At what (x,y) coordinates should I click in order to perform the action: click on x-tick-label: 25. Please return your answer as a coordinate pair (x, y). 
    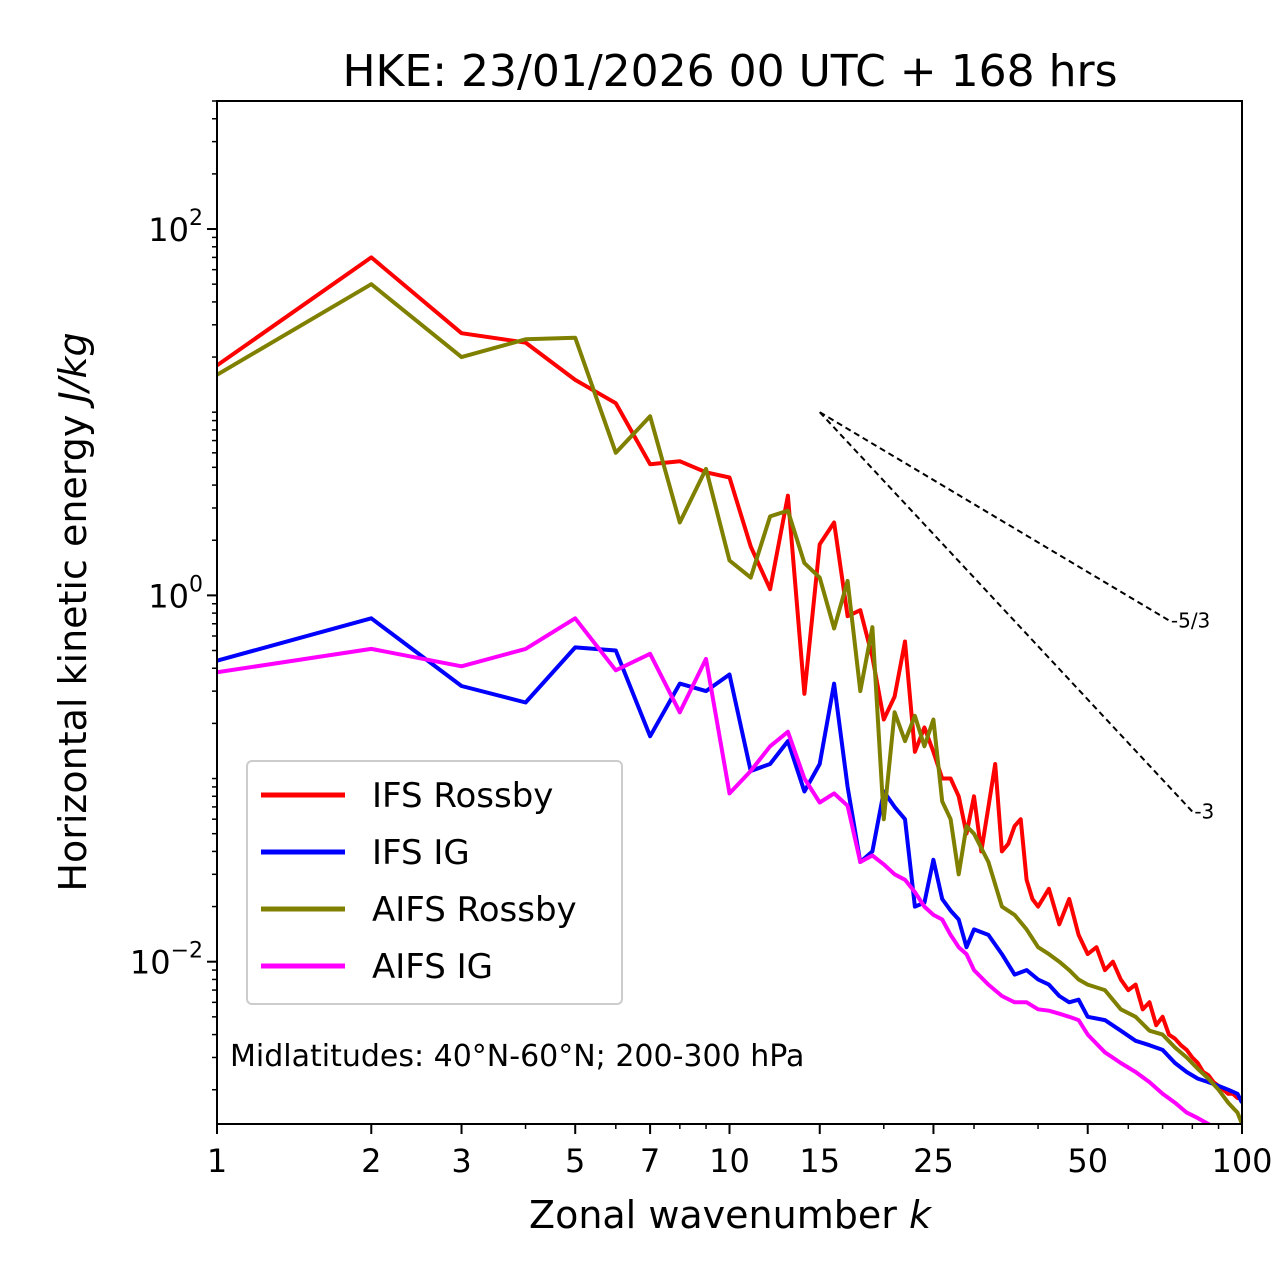
    Looking at the image, I should click on (933, 1161).